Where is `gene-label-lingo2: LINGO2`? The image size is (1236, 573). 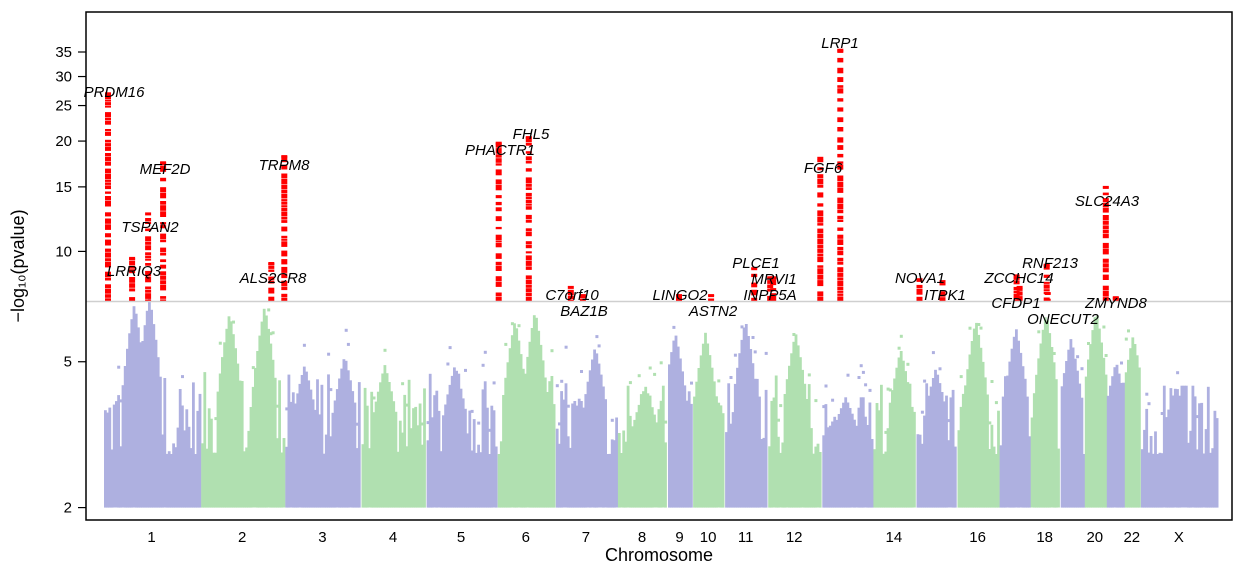 gene-label-lingo2: LINGO2 is located at coordinates (680, 295).